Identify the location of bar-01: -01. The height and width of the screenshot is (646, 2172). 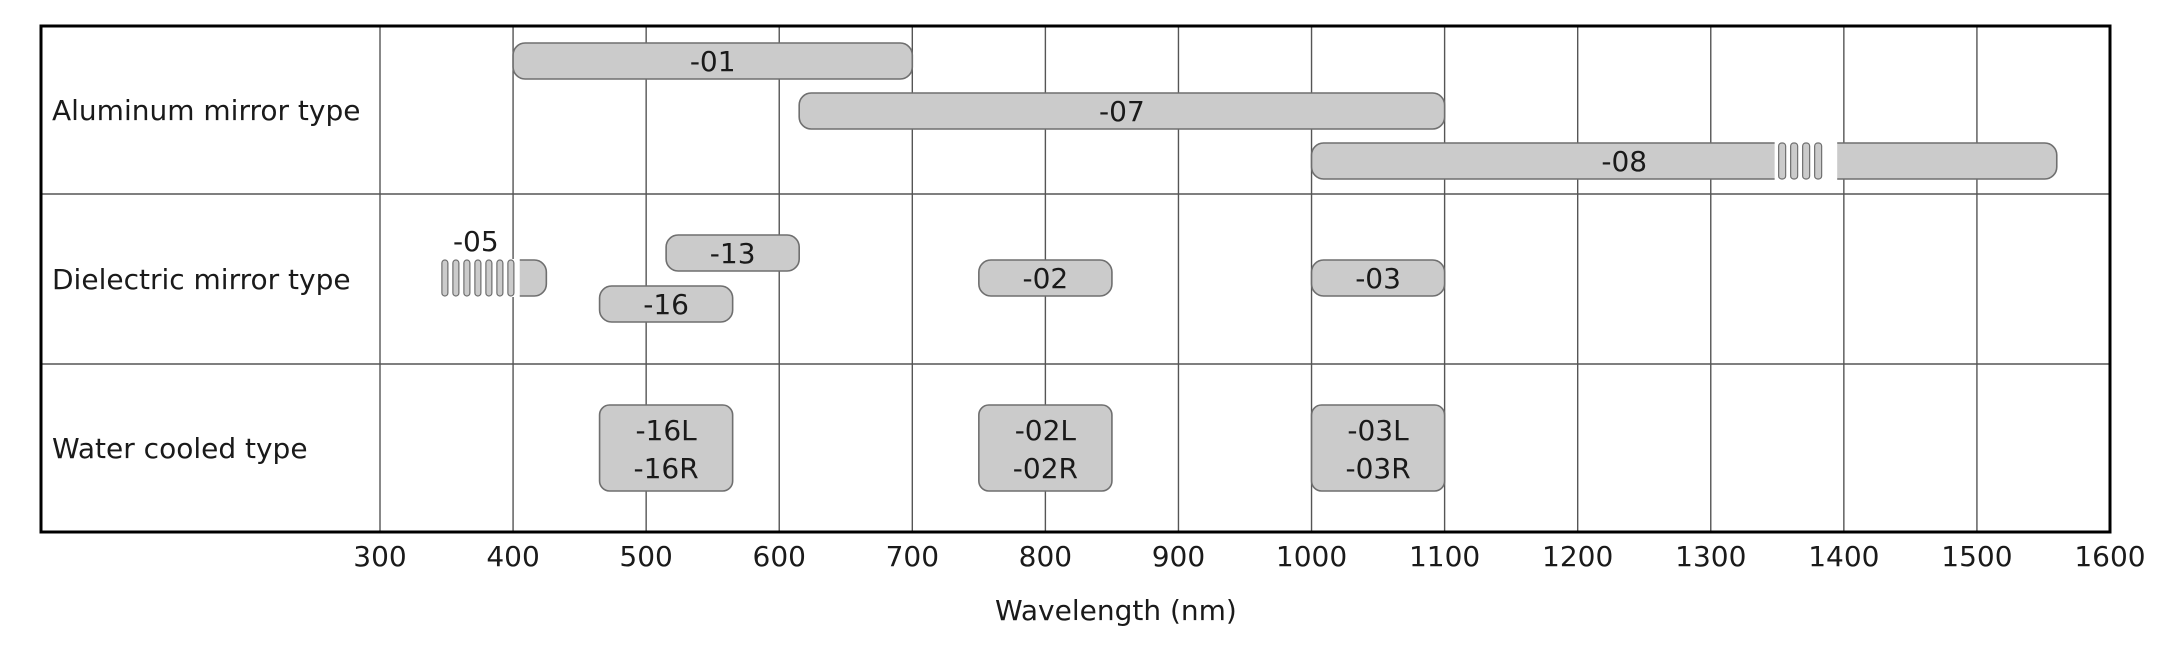
(713, 61).